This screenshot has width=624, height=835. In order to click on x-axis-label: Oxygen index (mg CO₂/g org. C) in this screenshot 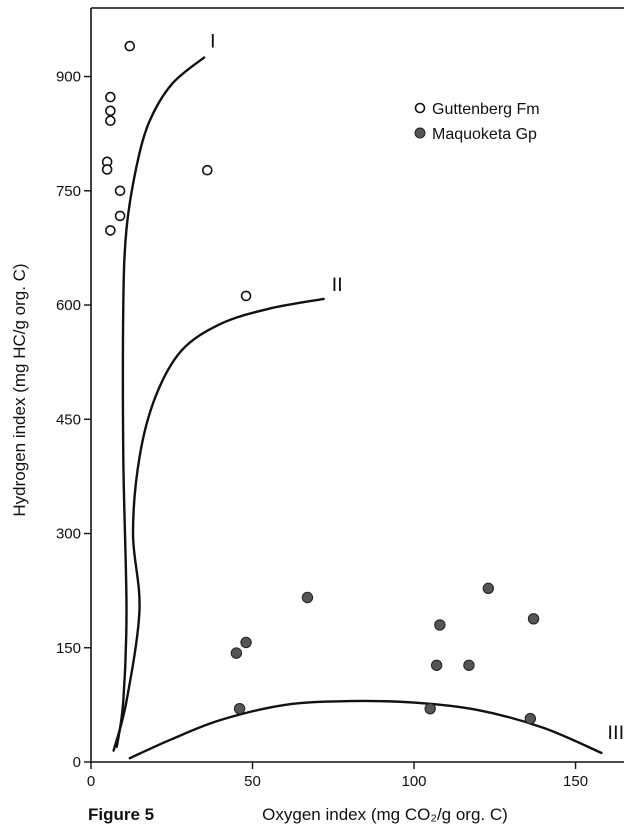, I will do `click(385, 814)`.